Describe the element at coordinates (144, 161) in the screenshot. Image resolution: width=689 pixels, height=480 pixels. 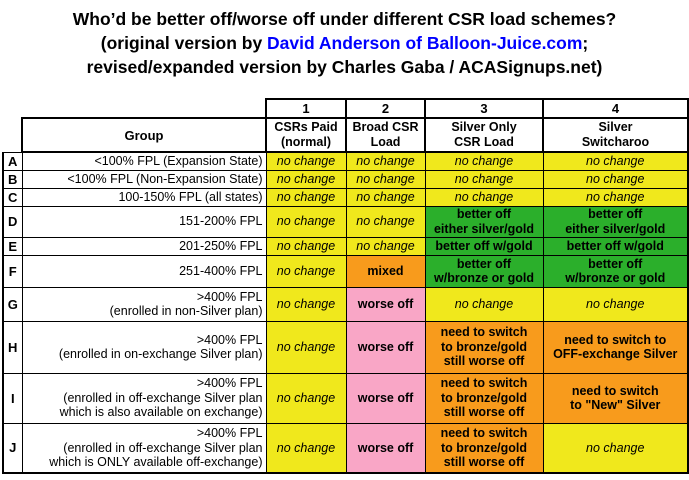
I see `group-label: <100% FPL (Expansion State)` at that location.